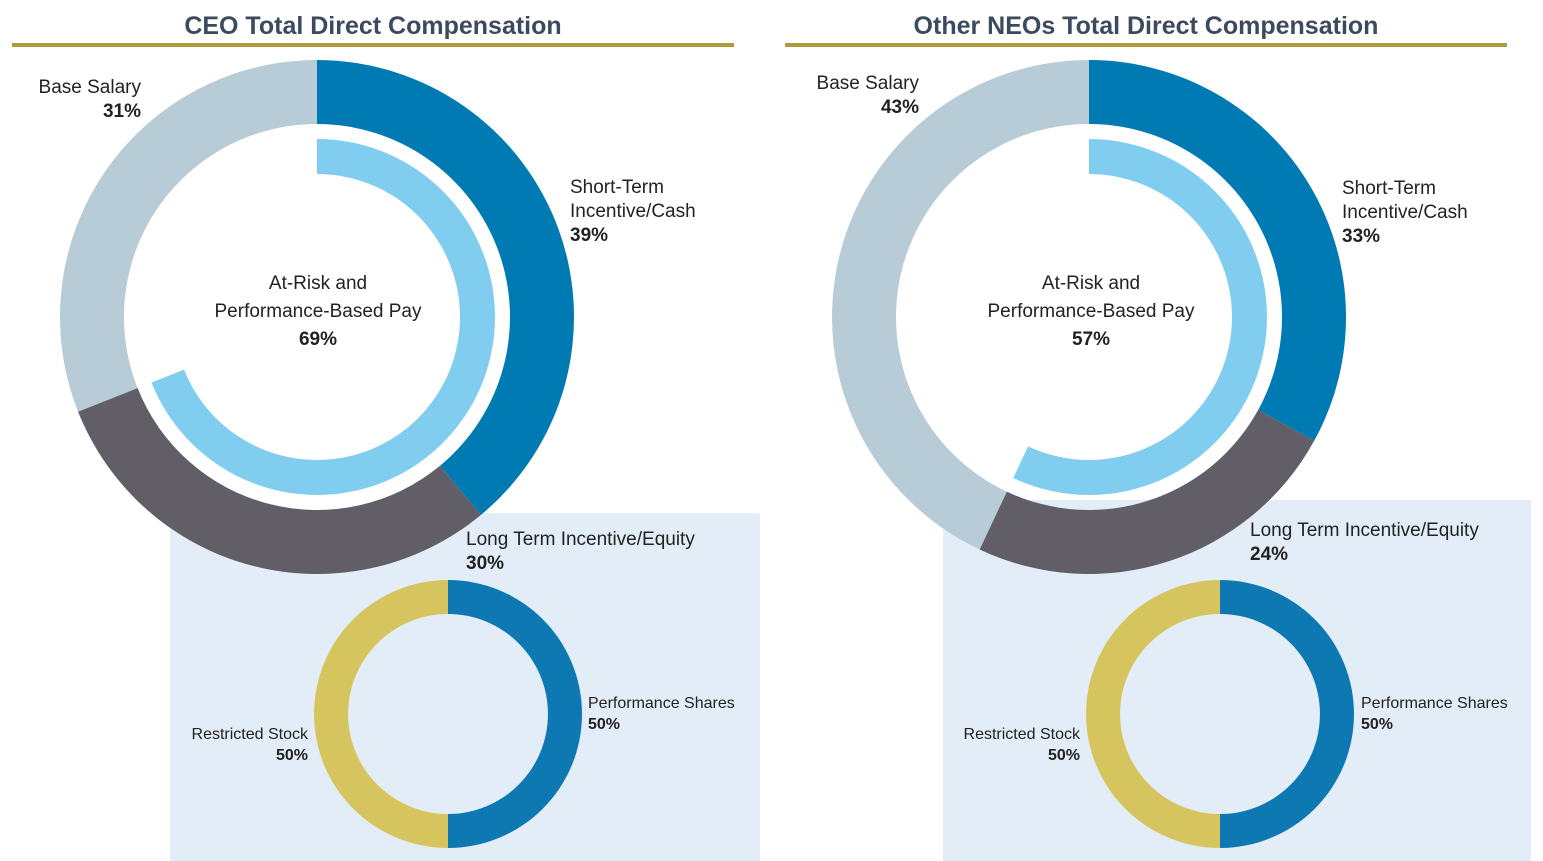 The image size is (1543, 861). What do you see at coordinates (899, 107) in the screenshot?
I see `base-salary-value: 43%` at bounding box center [899, 107].